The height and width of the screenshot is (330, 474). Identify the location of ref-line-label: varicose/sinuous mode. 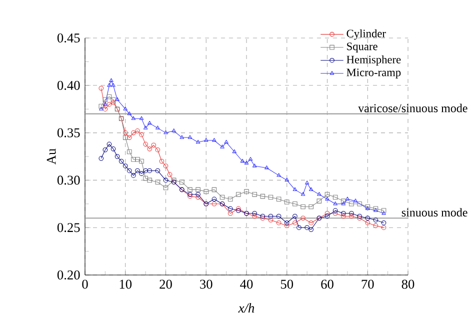
(413, 108).